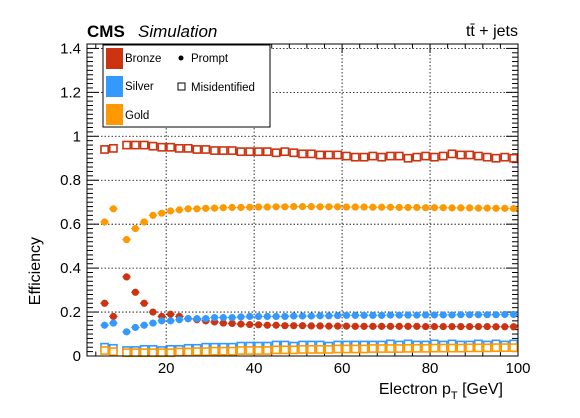 Image resolution: width=580 pixels, height=418 pixels. What do you see at coordinates (181, 86) in the screenshot?
I see `legend-misid-marker` at bounding box center [181, 86].